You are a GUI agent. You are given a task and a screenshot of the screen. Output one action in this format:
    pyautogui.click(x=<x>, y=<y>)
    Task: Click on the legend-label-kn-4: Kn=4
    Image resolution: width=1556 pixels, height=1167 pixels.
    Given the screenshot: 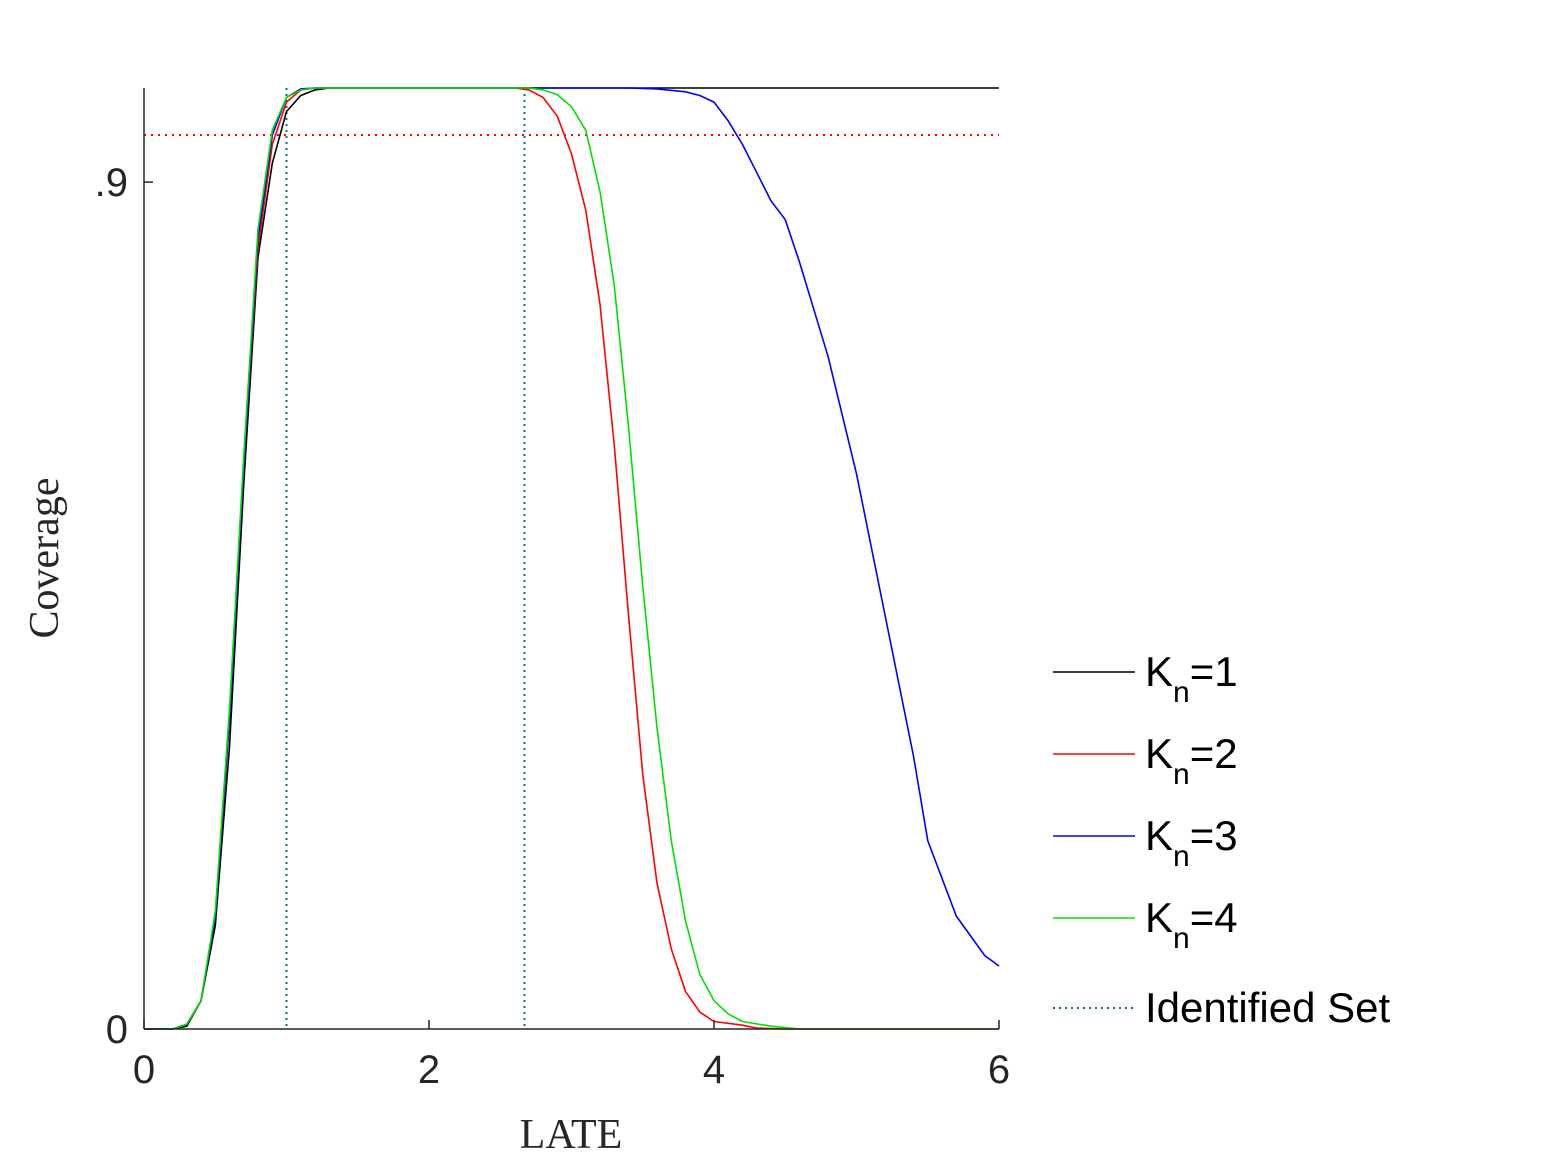 What is the action you would take?
    pyautogui.click(x=1191, y=924)
    